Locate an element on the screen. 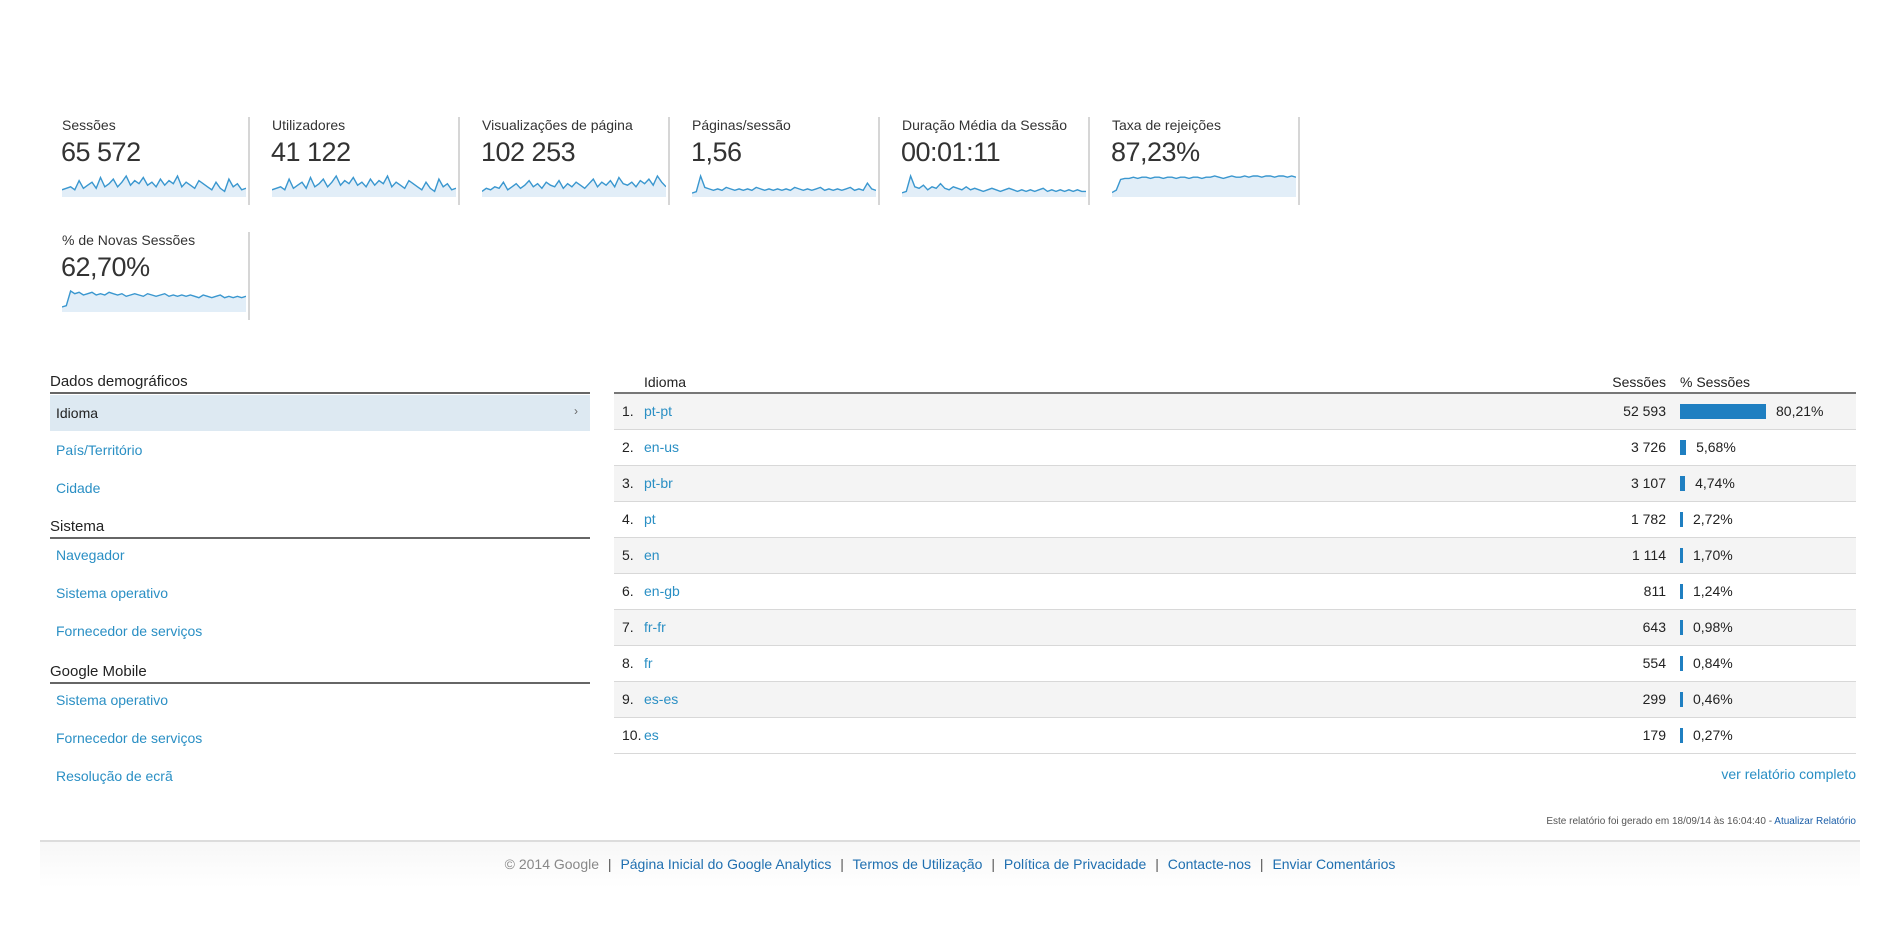 The height and width of the screenshot is (950, 1900). metric-value: 00:01:11 is located at coordinates (951, 152).